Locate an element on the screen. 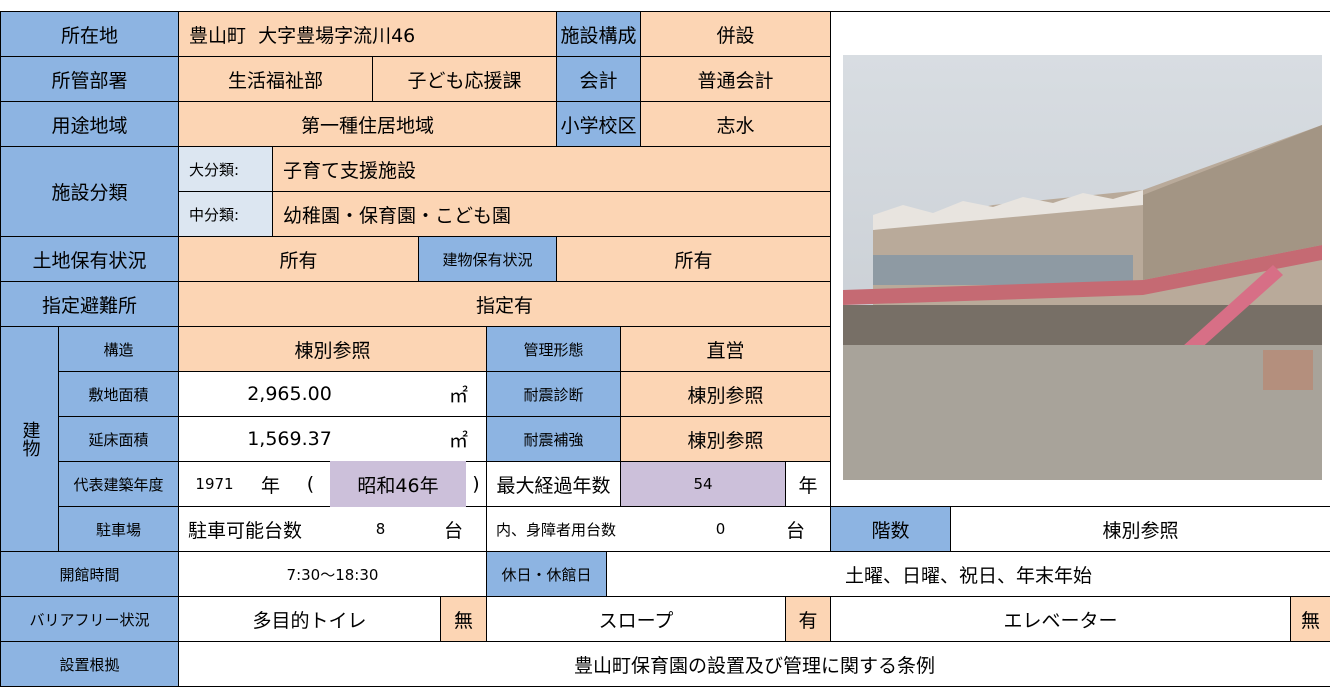 The height and width of the screenshot is (695, 1330). row-label: 延床面積 is located at coordinates (118, 439).